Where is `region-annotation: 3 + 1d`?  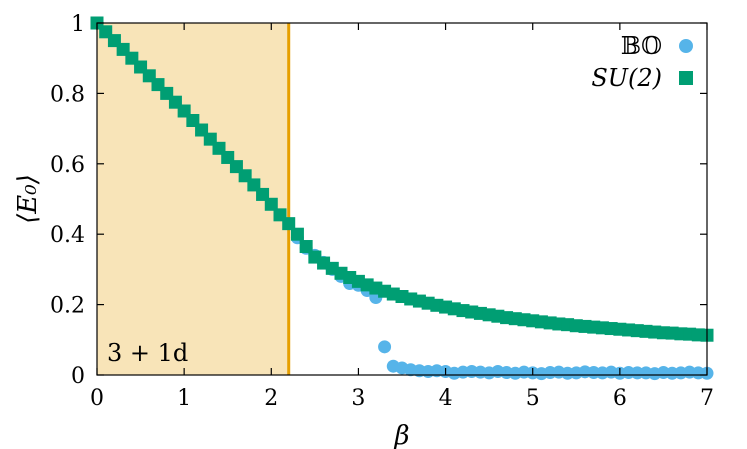
region-annotation: 3 + 1d is located at coordinates (147, 353).